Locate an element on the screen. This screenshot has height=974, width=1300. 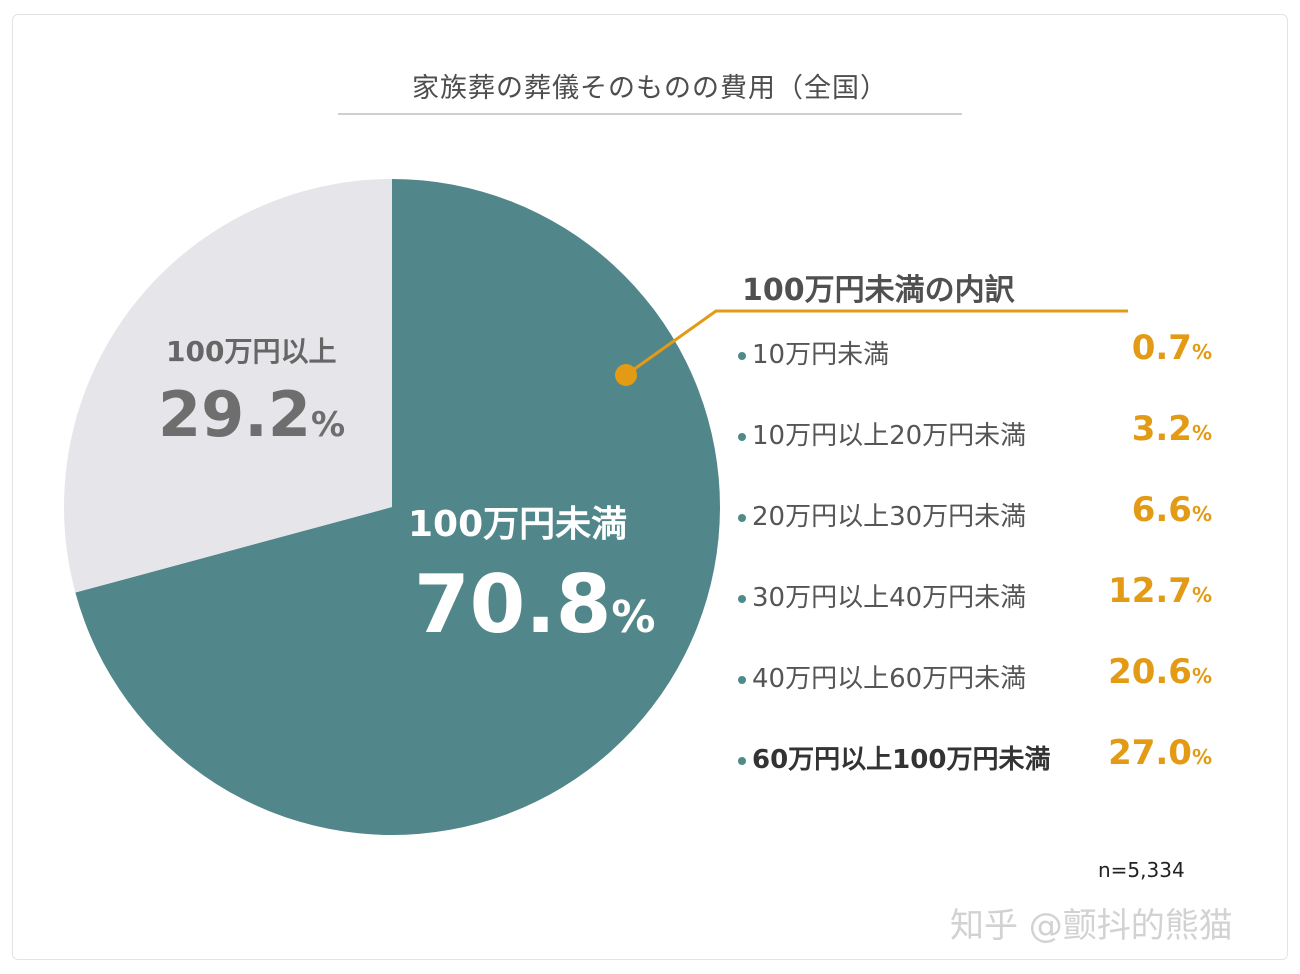
breakdown-label: 30万円以上40万円未満 is located at coordinates (882, 595).